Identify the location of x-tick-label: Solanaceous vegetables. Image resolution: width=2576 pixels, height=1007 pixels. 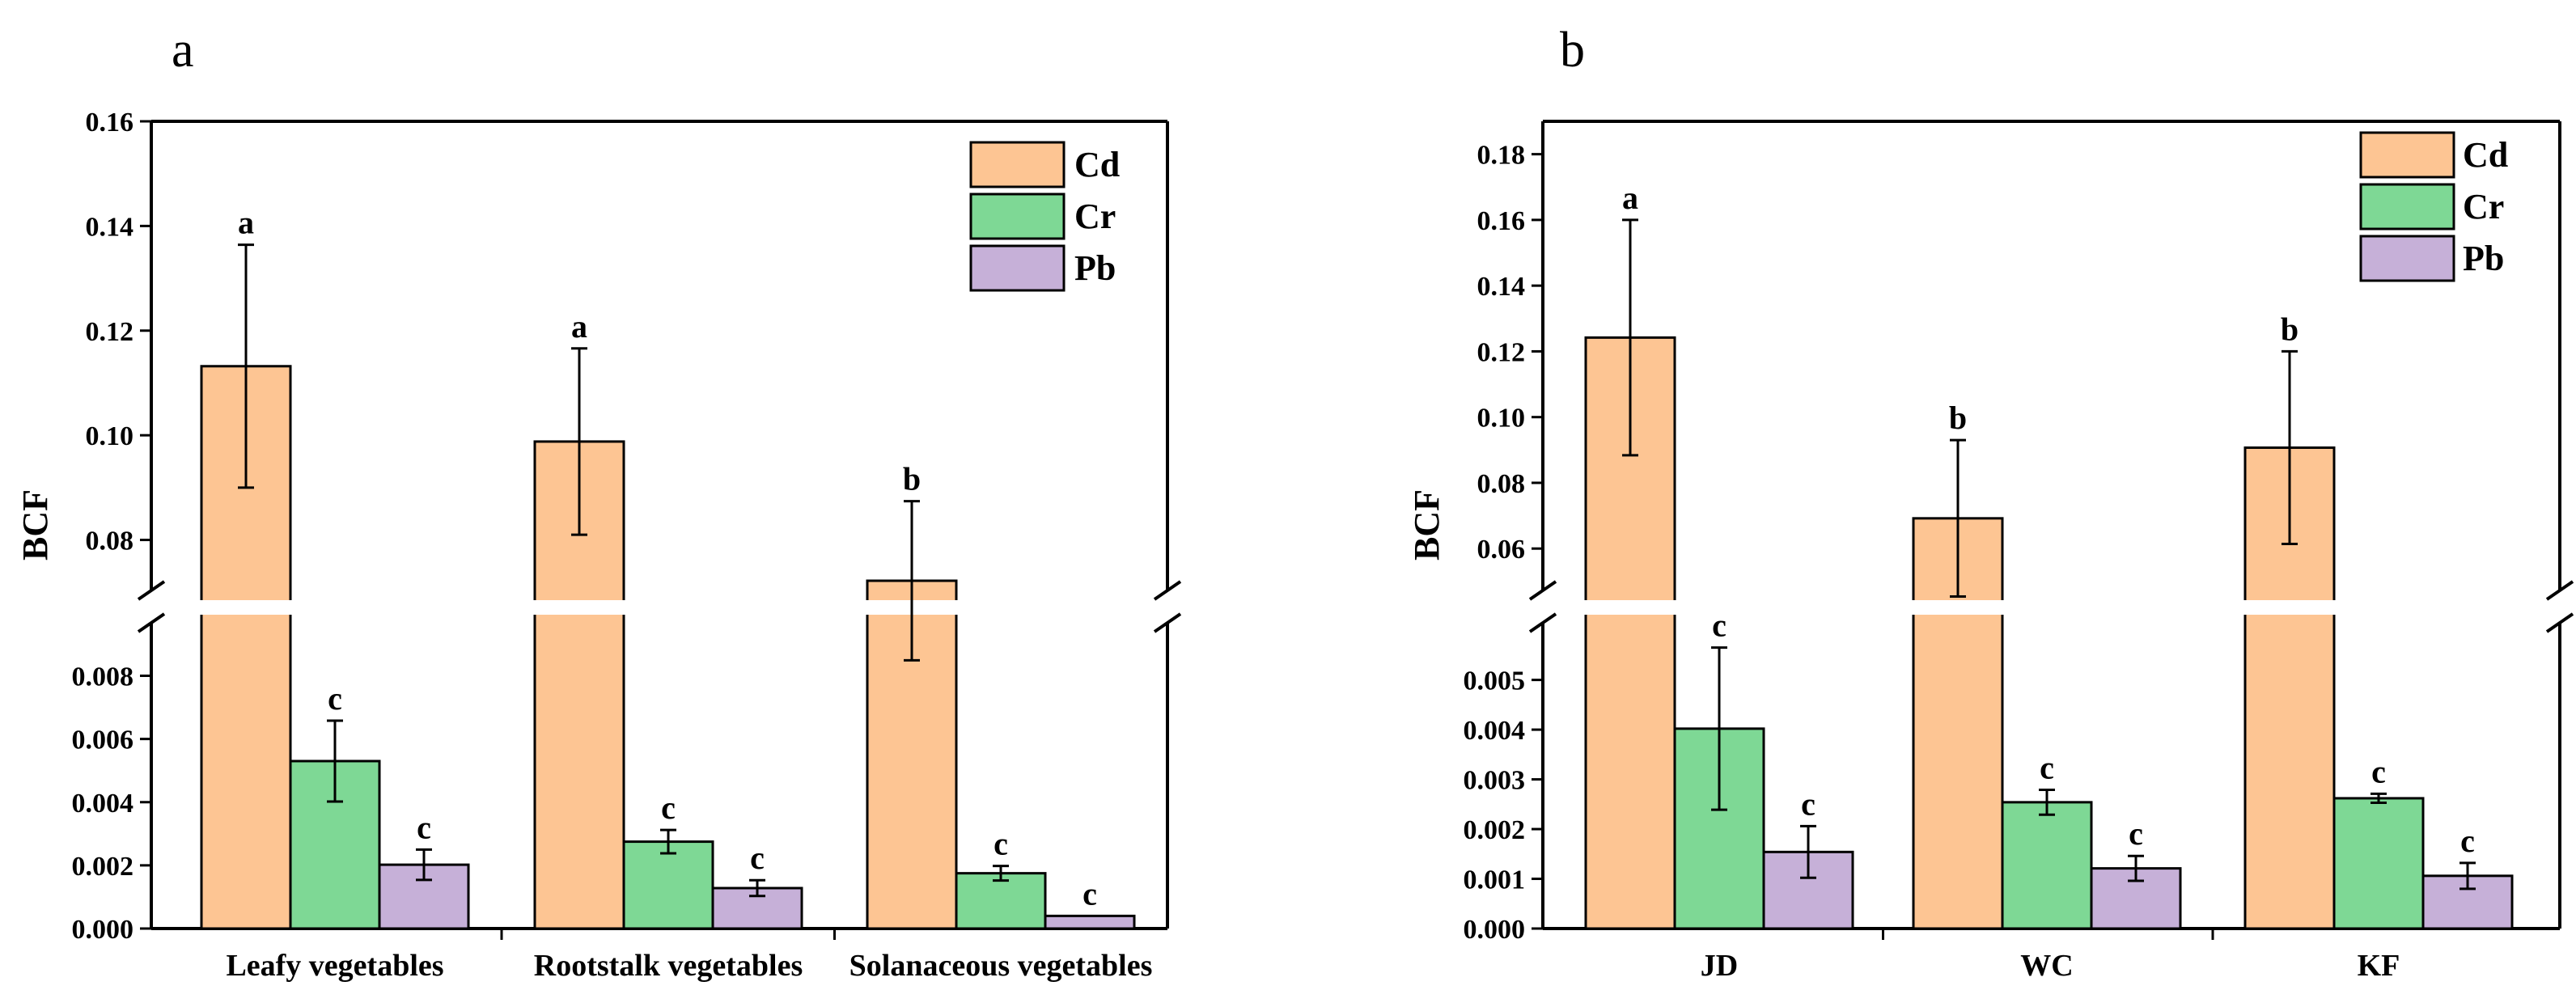
(1001, 966).